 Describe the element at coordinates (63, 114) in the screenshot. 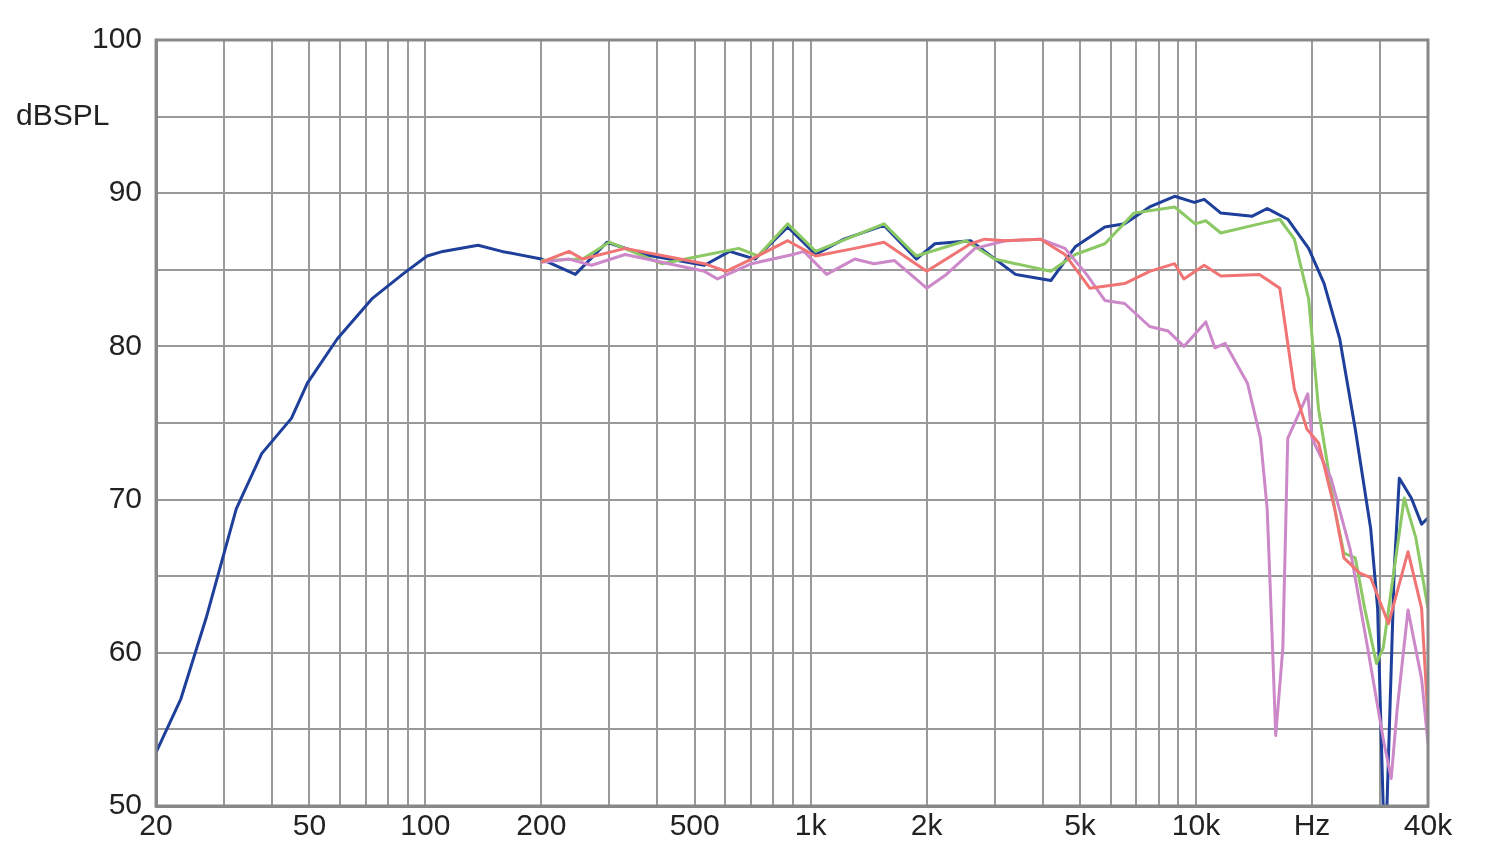

I see `y-axis-title: dBSPL` at that location.